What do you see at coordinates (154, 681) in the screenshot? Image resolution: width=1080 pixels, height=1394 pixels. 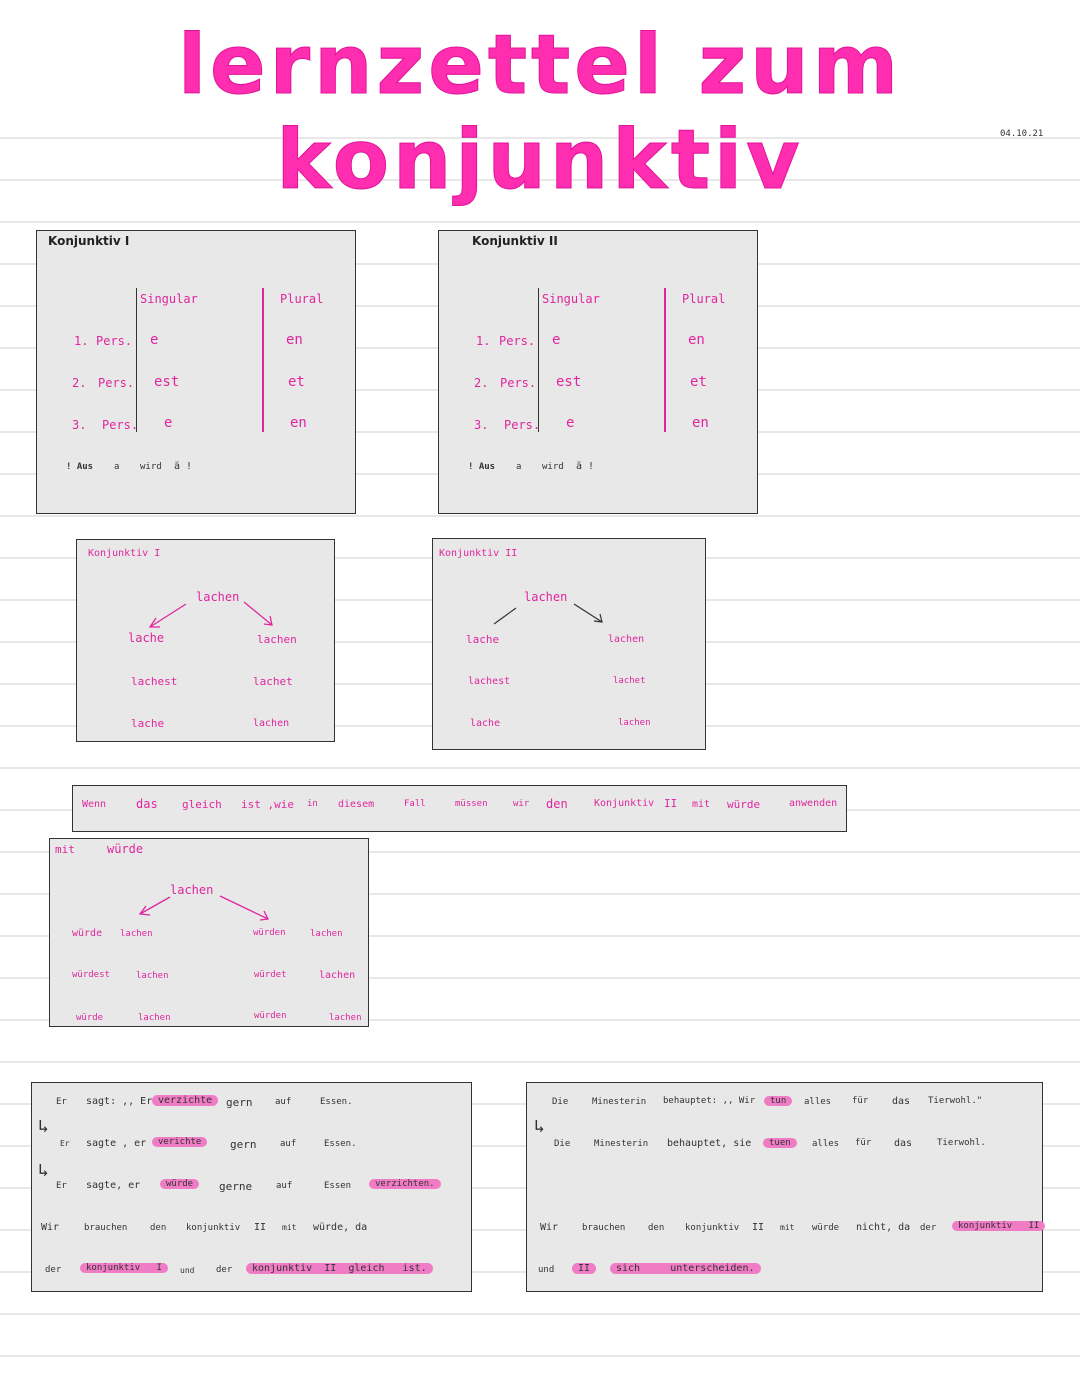 I see `konj1-sg-2: lachest` at bounding box center [154, 681].